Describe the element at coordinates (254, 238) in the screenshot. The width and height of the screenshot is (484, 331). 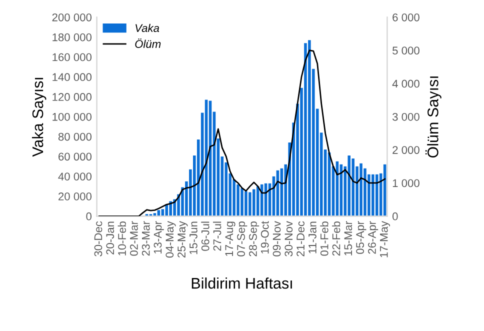
I see `x-tick-label: 28-Sep` at that location.